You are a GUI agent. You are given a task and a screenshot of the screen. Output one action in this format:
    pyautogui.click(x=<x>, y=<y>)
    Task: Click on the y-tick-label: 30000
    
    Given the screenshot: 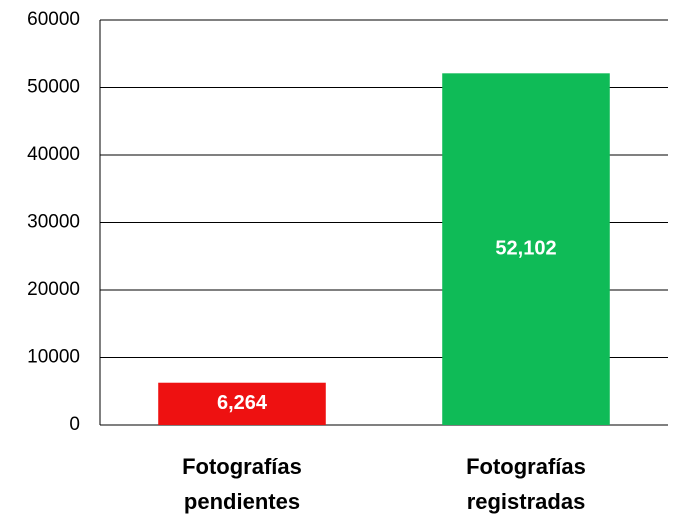 What is the action you would take?
    pyautogui.click(x=53, y=222)
    